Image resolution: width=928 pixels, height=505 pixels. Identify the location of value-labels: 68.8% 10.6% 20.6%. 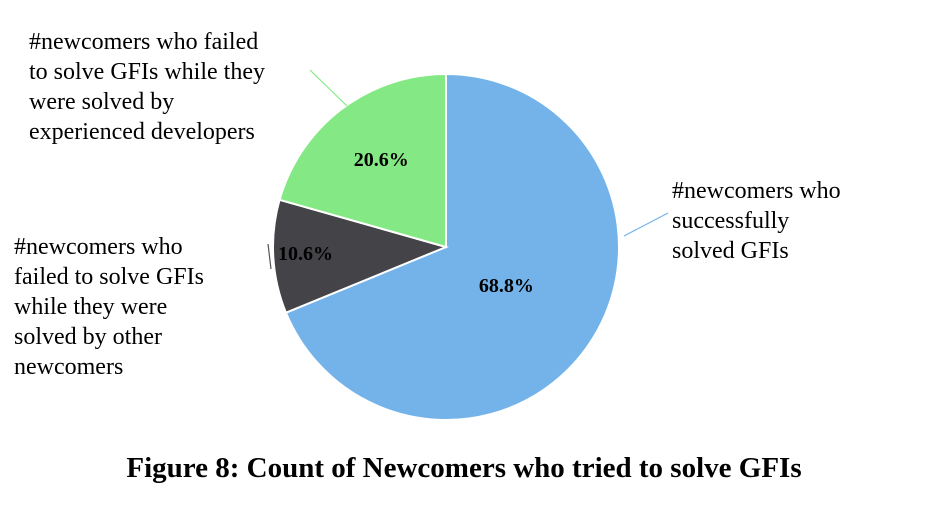
(406, 223).